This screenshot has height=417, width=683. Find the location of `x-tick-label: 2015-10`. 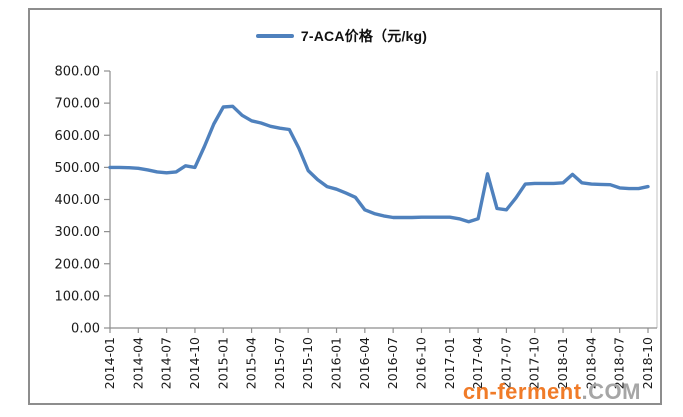

x-tick-label: 2015-10 is located at coordinates (307, 363).